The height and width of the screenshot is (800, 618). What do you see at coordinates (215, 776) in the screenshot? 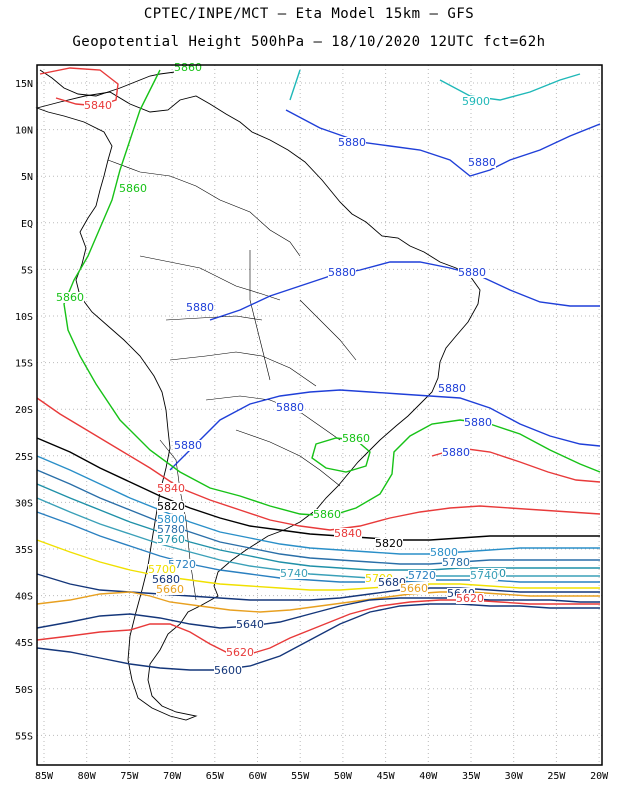
I see `lon-tick-label: 65W` at bounding box center [215, 776].